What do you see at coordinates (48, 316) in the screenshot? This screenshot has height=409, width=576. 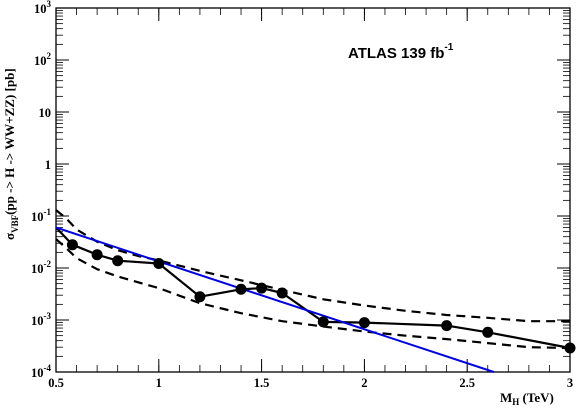 I see `y-tick-exponent: -3` at bounding box center [48, 316].